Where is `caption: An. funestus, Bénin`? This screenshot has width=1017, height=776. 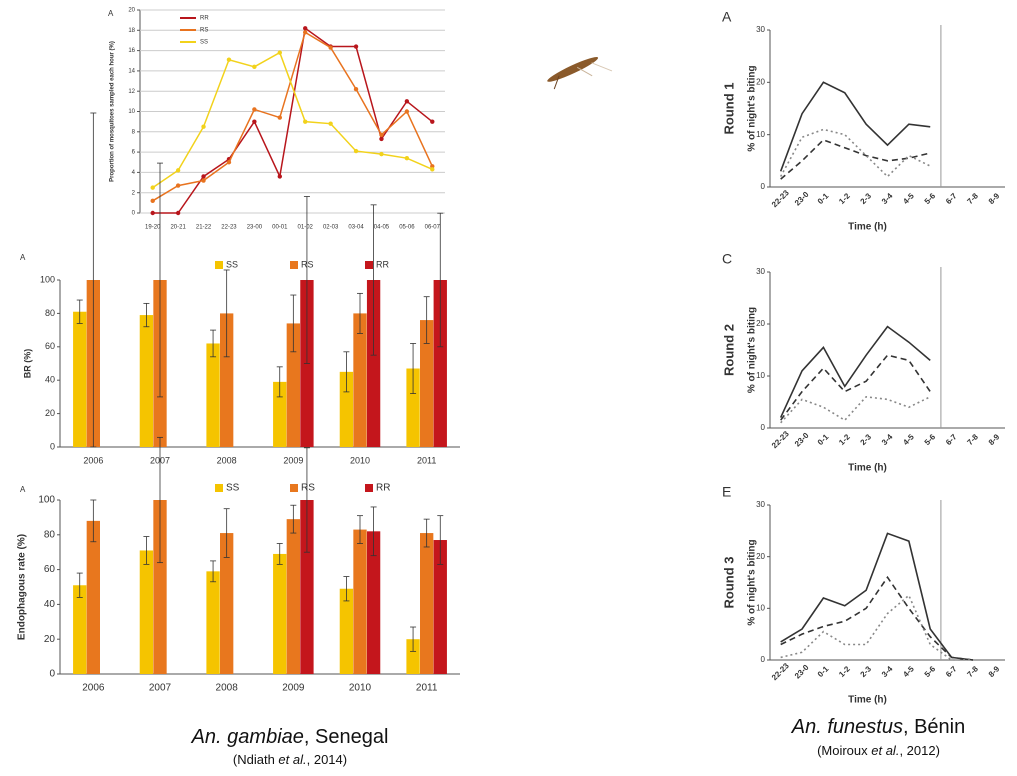
caption: An. funestus, Bénin is located at coordinates (878, 727).